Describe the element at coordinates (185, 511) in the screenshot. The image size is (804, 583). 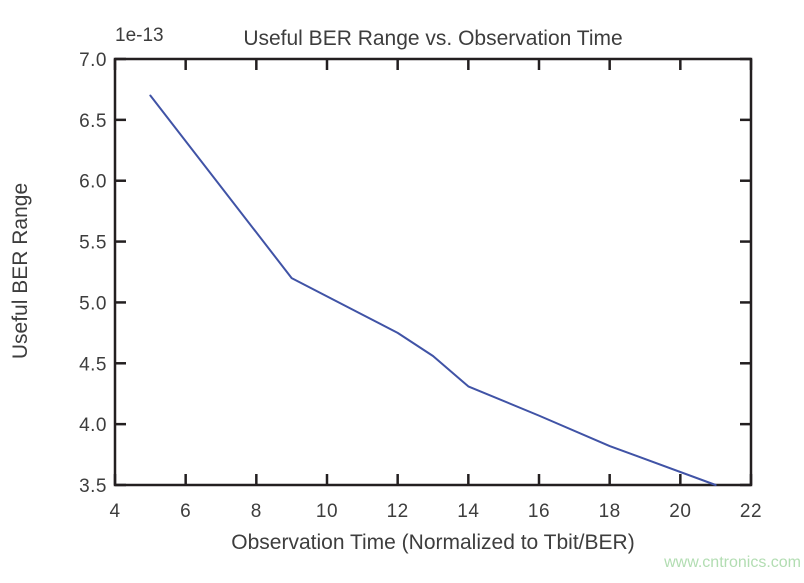
I see `x-tick-label: 6` at that location.